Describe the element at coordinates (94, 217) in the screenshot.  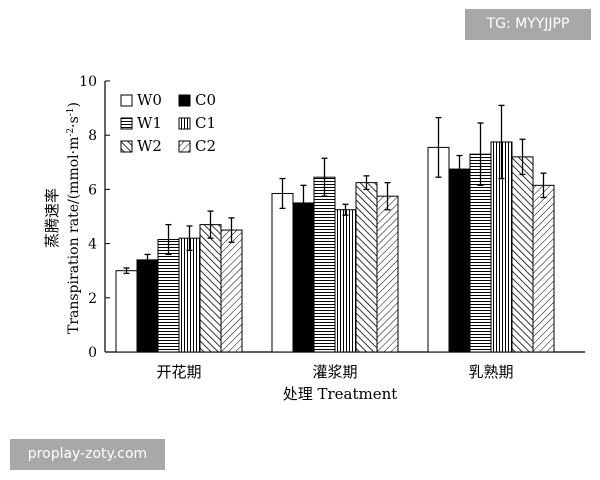
I see `y-ticks: 0 2 4 6 8 10` at that location.